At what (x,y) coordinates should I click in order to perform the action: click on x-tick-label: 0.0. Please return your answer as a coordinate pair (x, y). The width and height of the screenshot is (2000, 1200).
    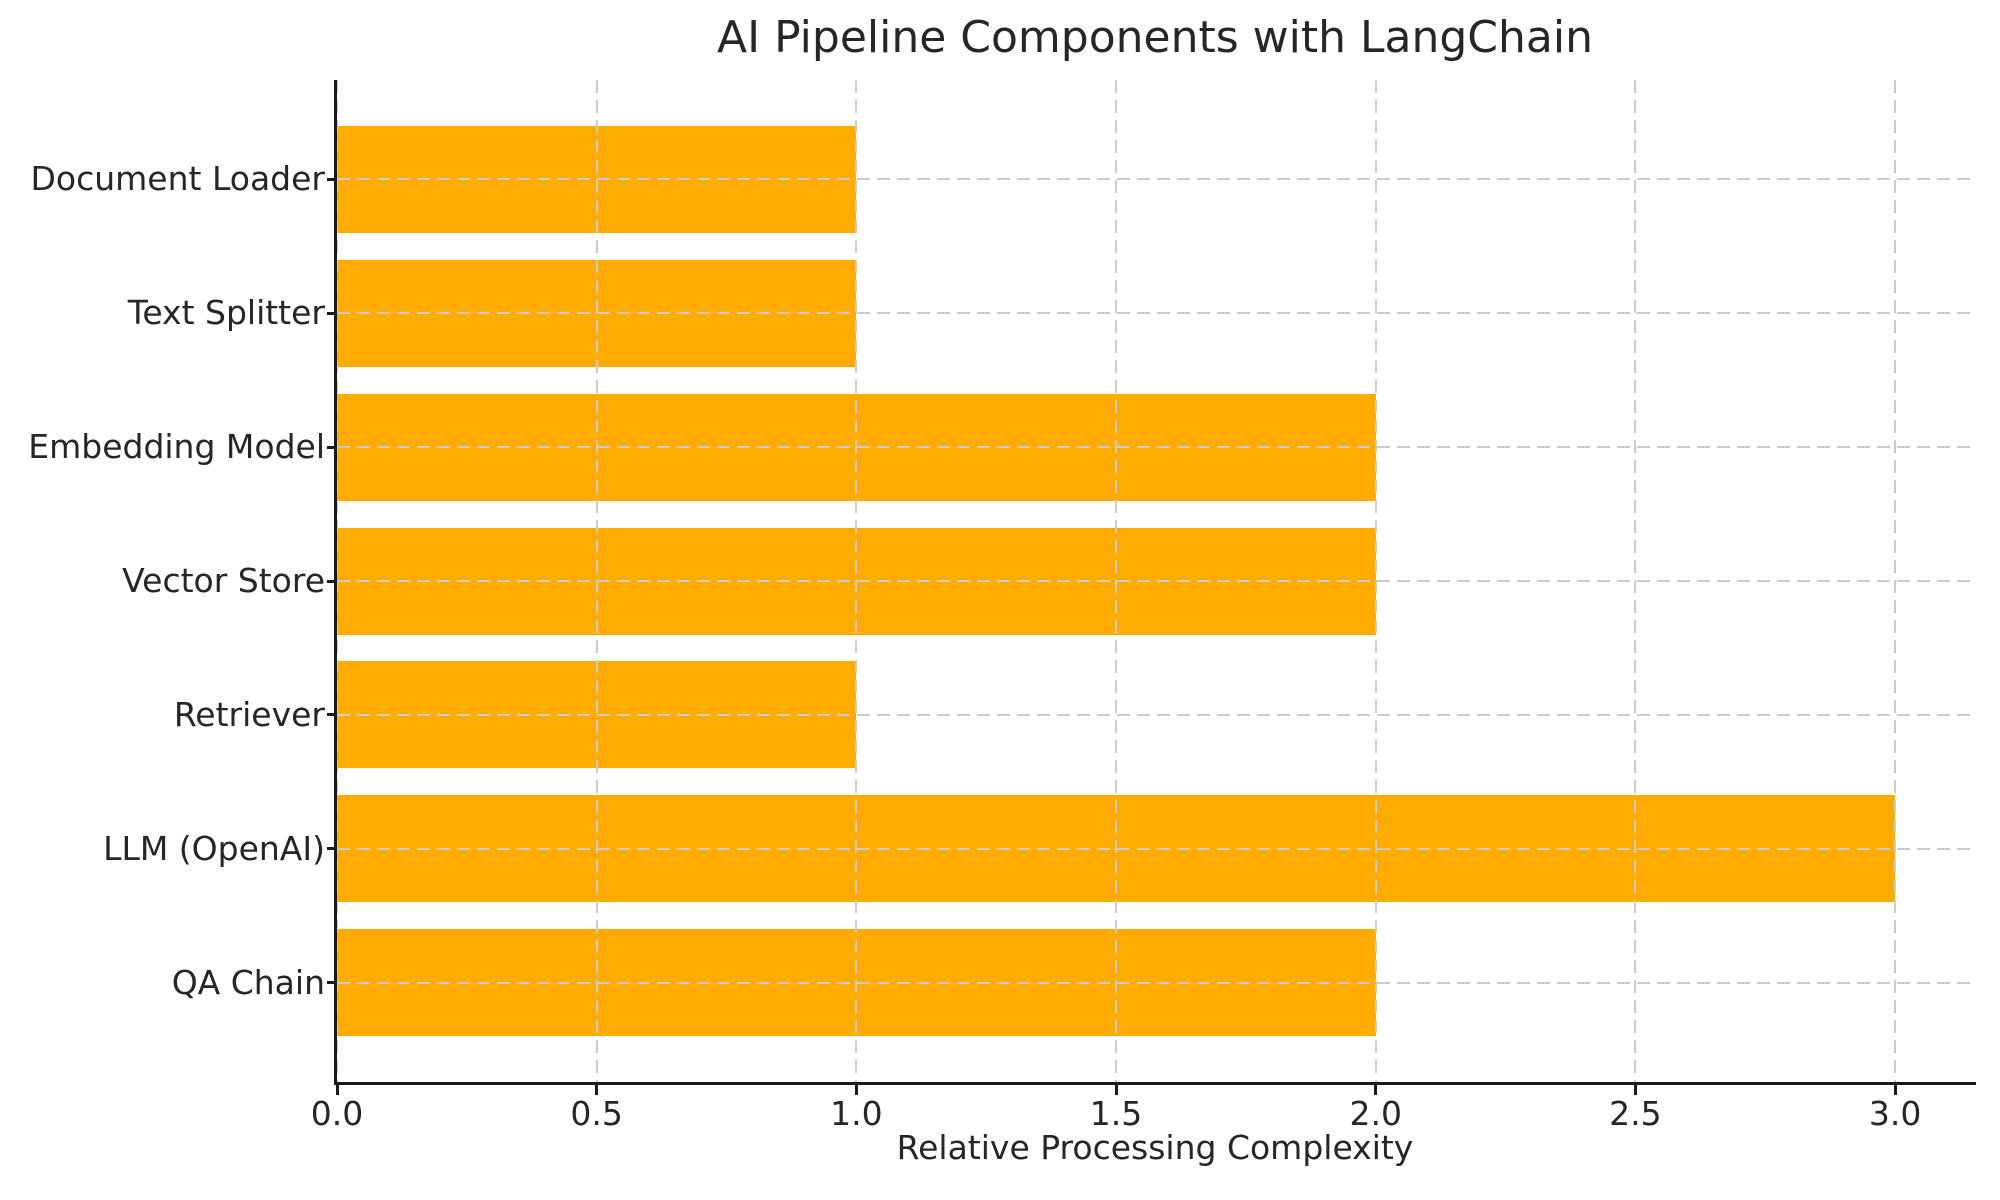
    Looking at the image, I should click on (337, 1113).